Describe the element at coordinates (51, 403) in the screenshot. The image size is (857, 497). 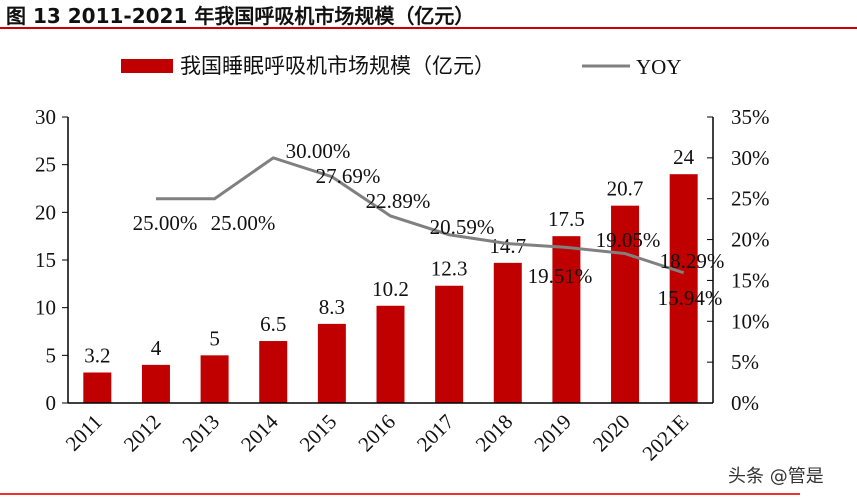
I see `left-tick-label: 0` at that location.